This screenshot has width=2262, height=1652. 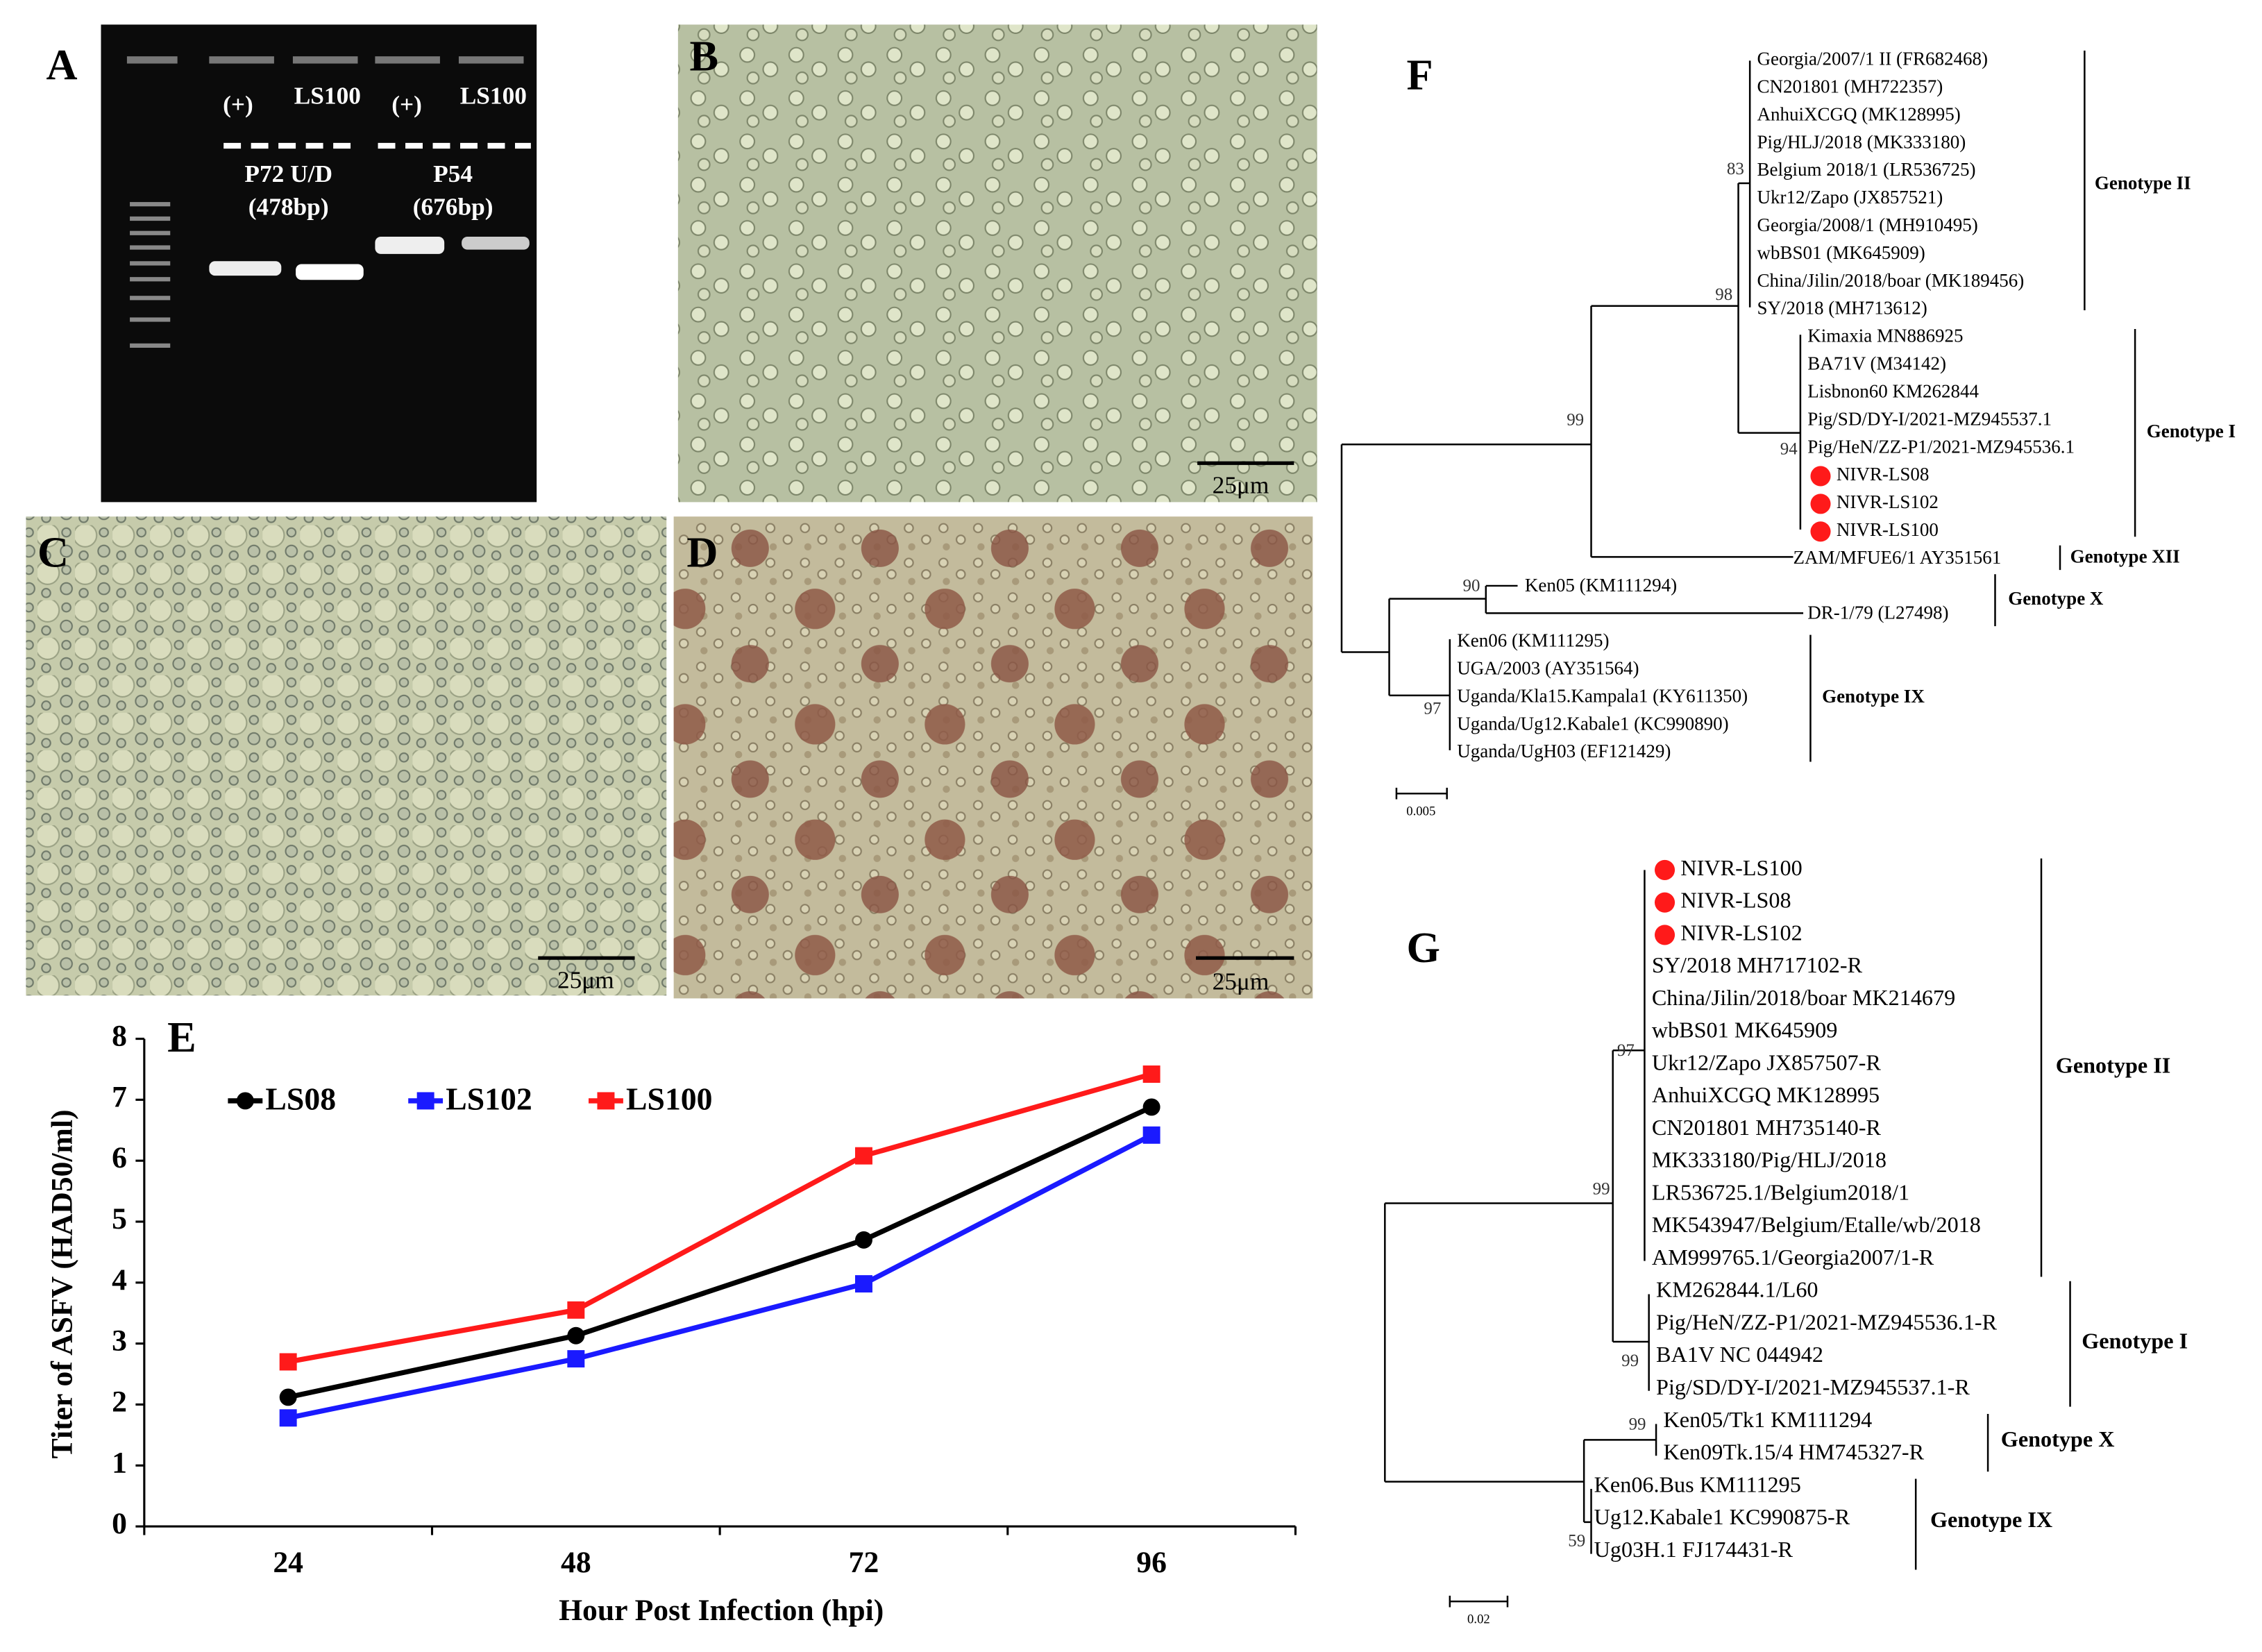 I want to click on leaf-label: Ken05 (KM111294), so click(x=1601, y=585).